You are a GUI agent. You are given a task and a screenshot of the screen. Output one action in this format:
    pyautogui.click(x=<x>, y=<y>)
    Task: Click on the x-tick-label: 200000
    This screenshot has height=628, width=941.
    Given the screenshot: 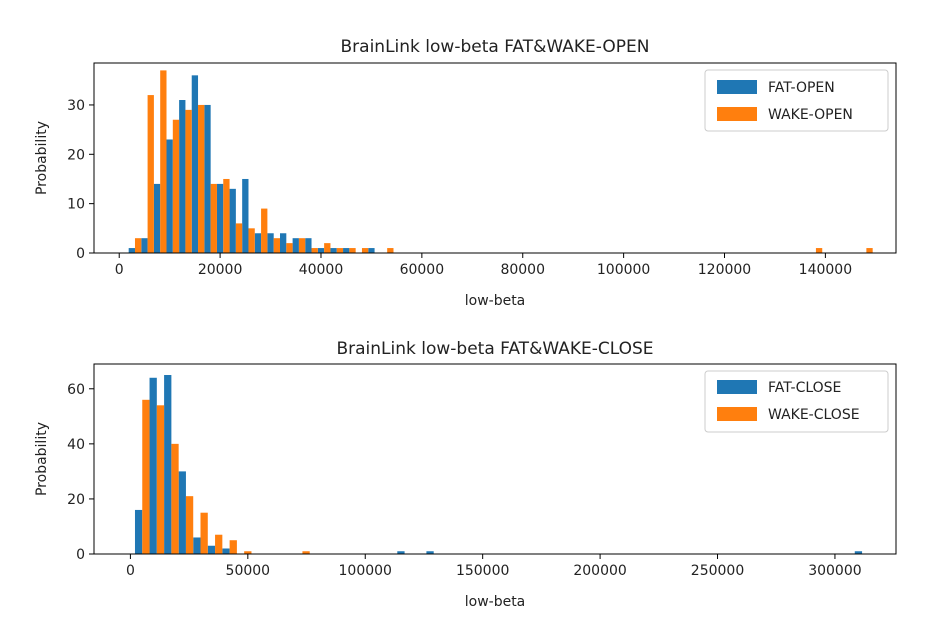 What is the action you would take?
    pyautogui.click(x=599, y=571)
    